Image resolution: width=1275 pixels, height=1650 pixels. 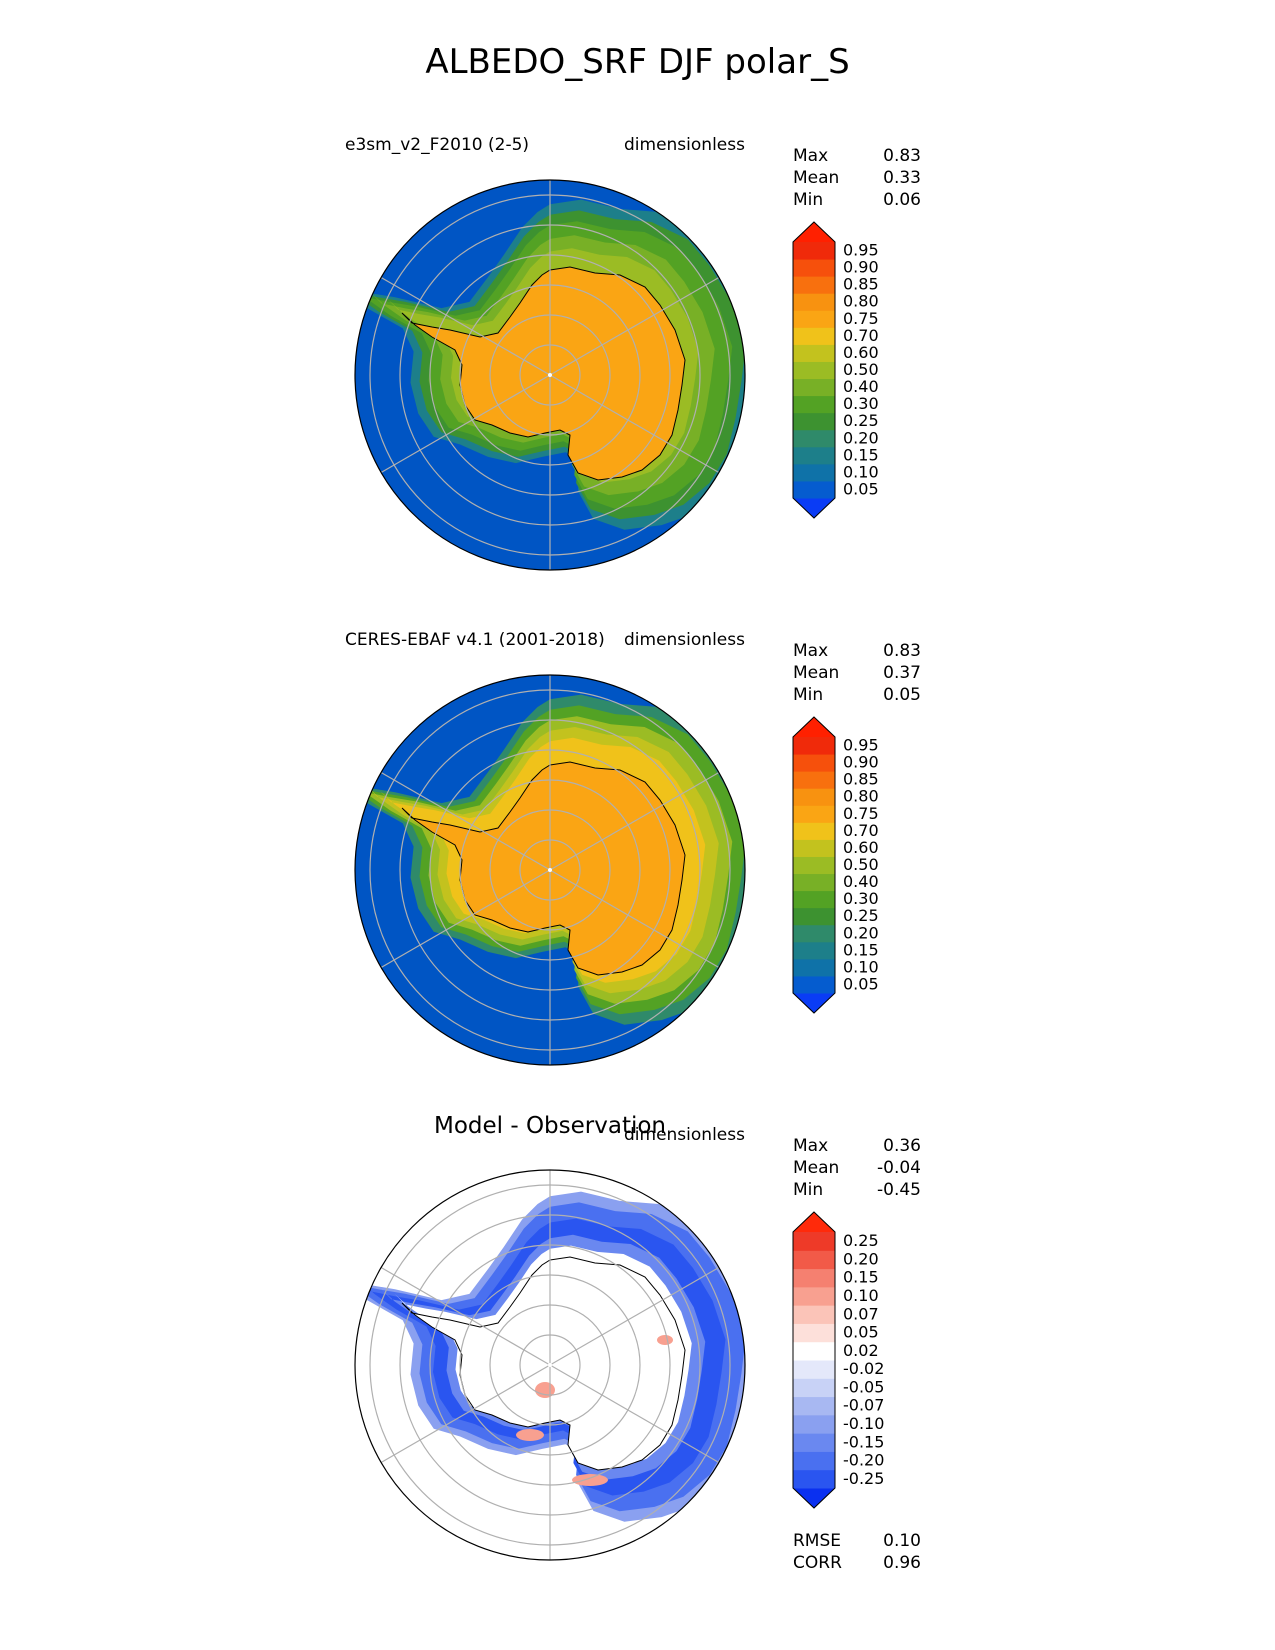 I want to click on stat-max: Max 0.36, so click(x=857, y=1146).